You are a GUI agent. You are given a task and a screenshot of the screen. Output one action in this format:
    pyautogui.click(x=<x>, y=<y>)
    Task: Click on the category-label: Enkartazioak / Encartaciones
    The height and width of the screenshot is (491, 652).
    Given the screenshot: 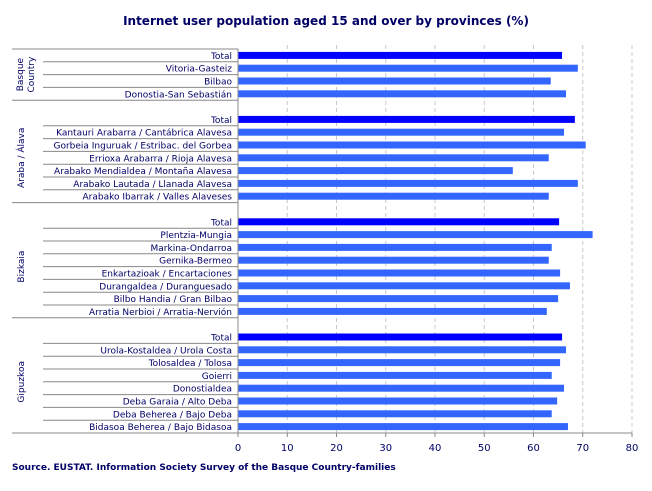 What is the action you would take?
    pyautogui.click(x=167, y=275)
    